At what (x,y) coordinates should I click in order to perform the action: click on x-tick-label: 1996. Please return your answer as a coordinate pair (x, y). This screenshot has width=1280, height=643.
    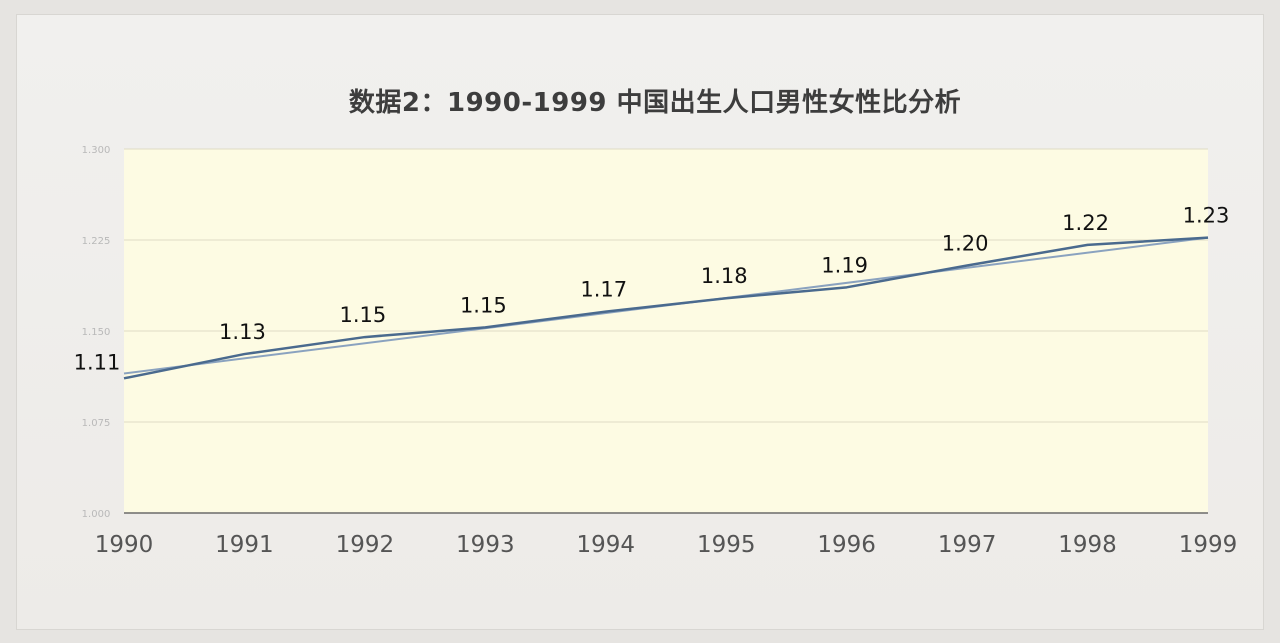
    Looking at the image, I should click on (846, 545).